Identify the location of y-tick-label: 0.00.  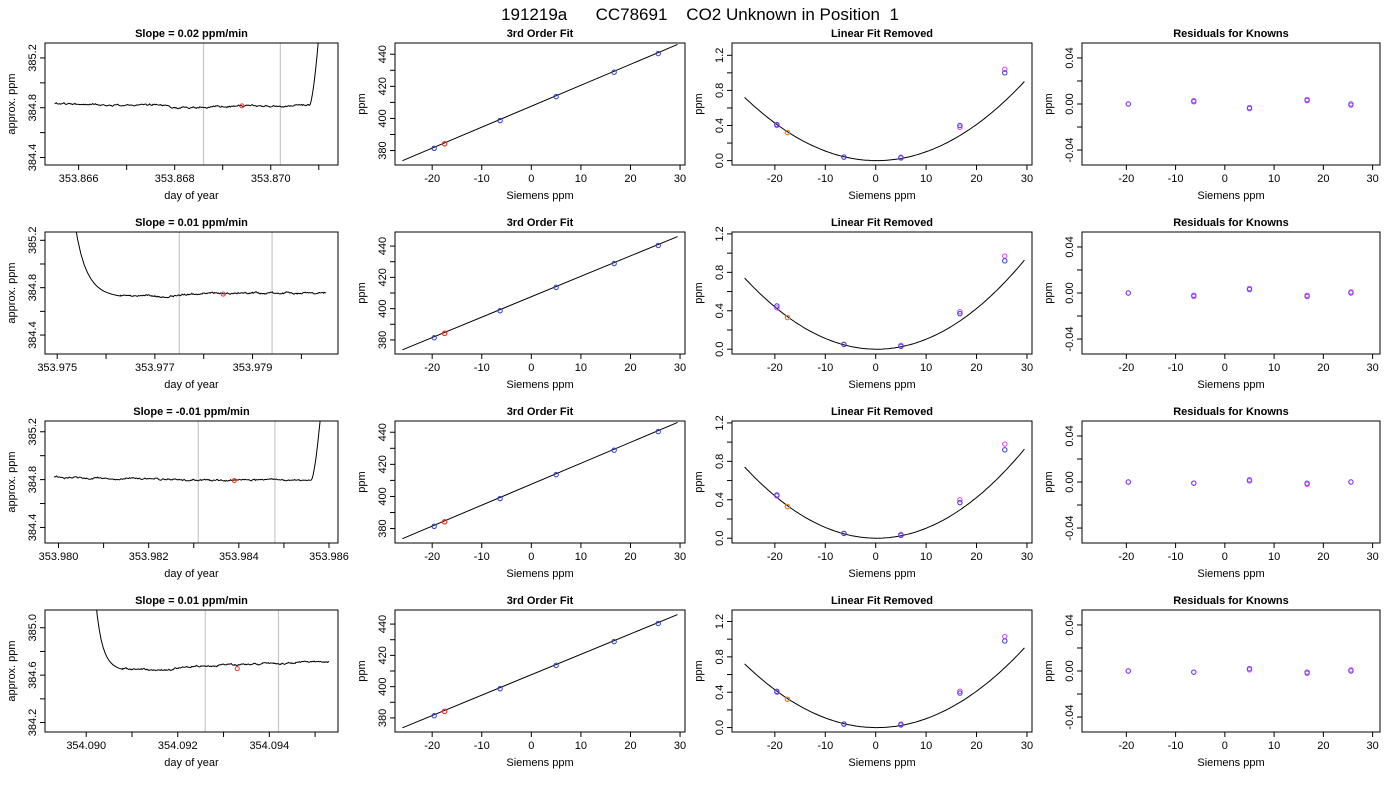
(1070, 481).